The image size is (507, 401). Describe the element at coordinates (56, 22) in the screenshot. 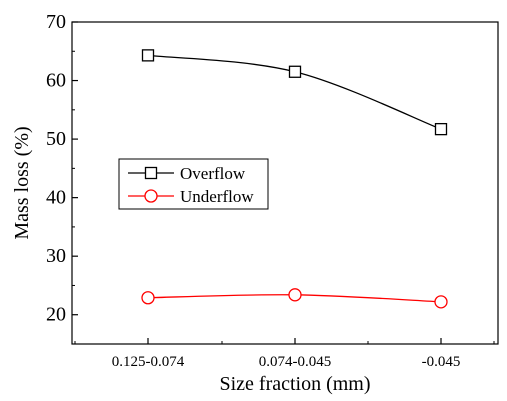

I see `y-tick-label: 70` at that location.